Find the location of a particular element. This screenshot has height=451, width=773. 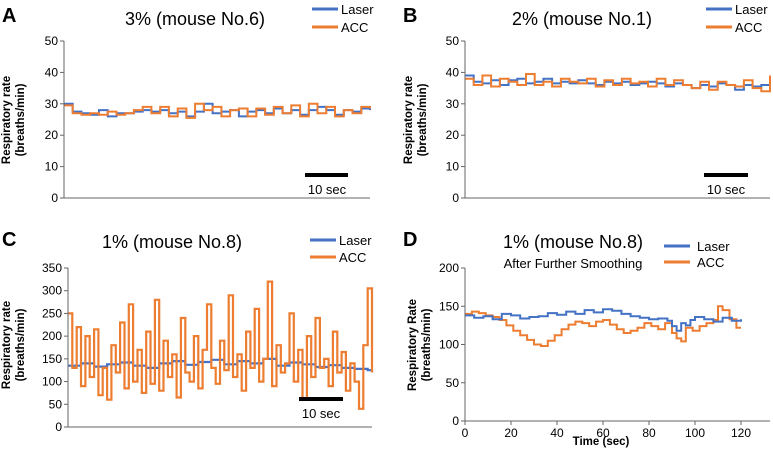

panel-b-title: 2% (mouse No.1) is located at coordinates (582, 19).